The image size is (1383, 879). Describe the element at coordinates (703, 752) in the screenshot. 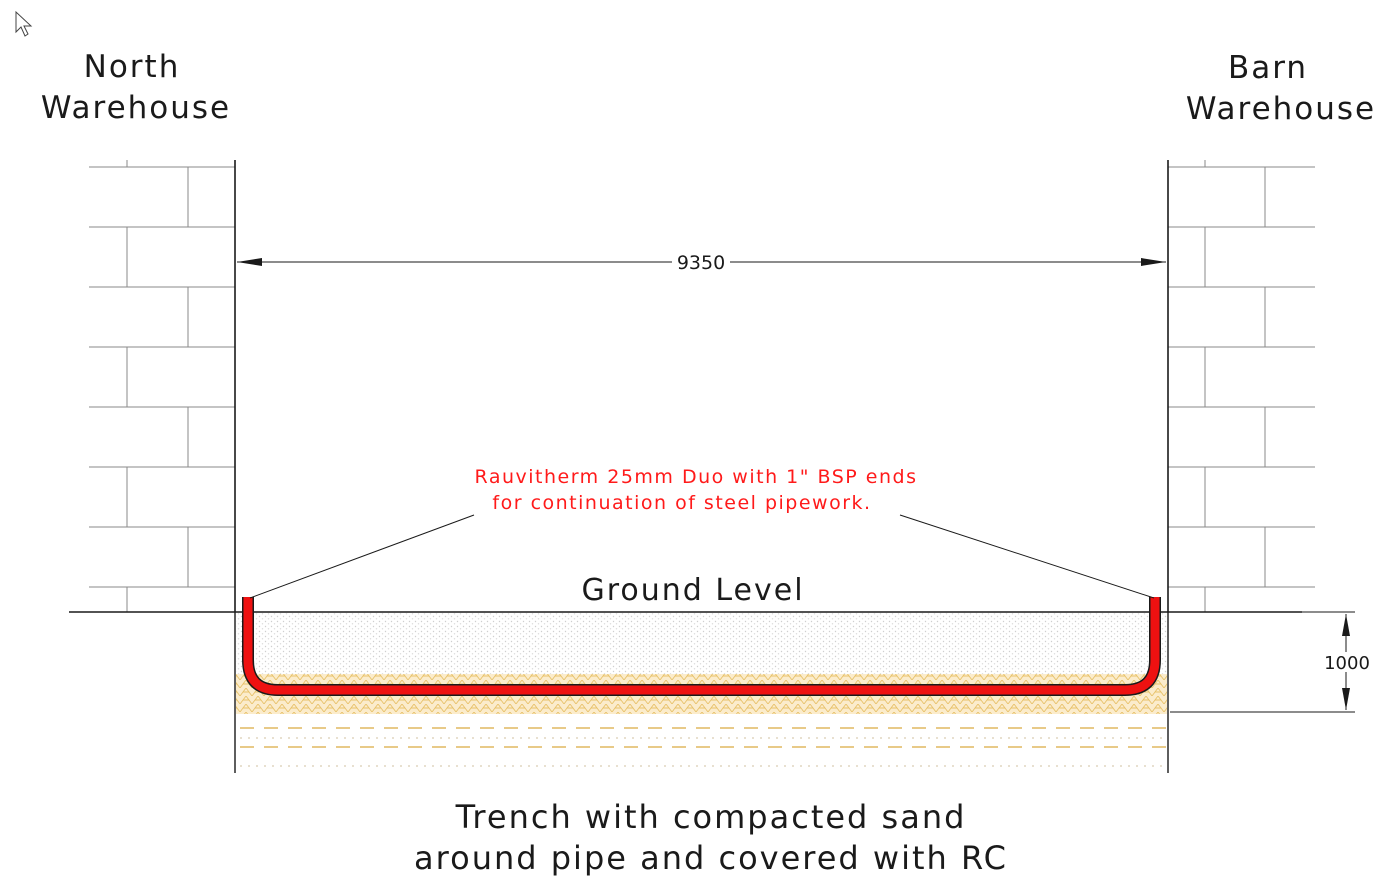

I see `compacted-layer-dots` at that location.